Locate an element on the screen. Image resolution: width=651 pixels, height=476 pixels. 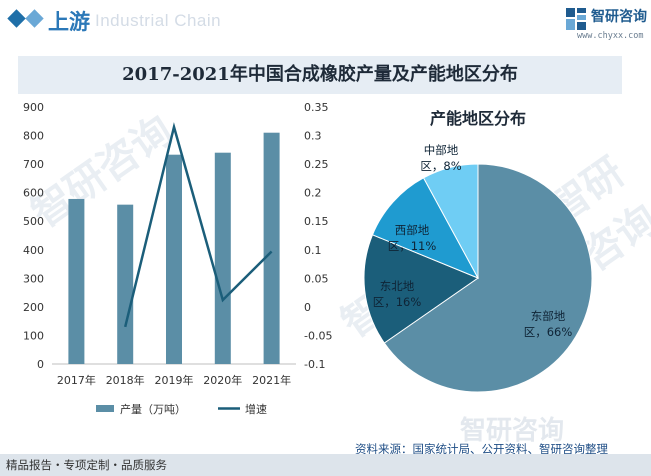
brand-logo-icon is located at coordinates (576, 19).